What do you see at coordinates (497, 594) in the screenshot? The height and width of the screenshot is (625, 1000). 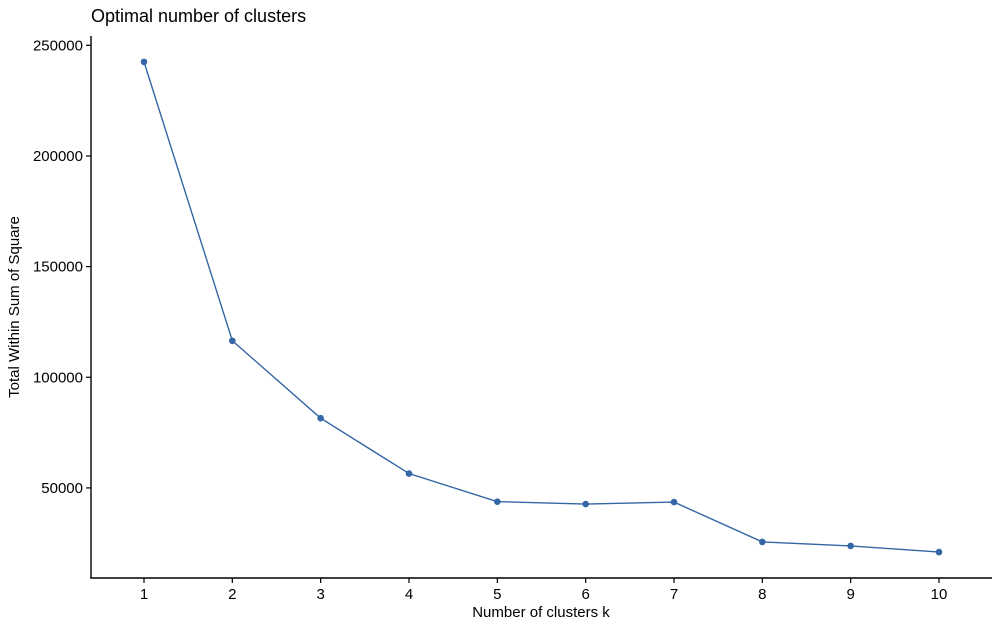 I see `x-tick-label: 5` at bounding box center [497, 594].